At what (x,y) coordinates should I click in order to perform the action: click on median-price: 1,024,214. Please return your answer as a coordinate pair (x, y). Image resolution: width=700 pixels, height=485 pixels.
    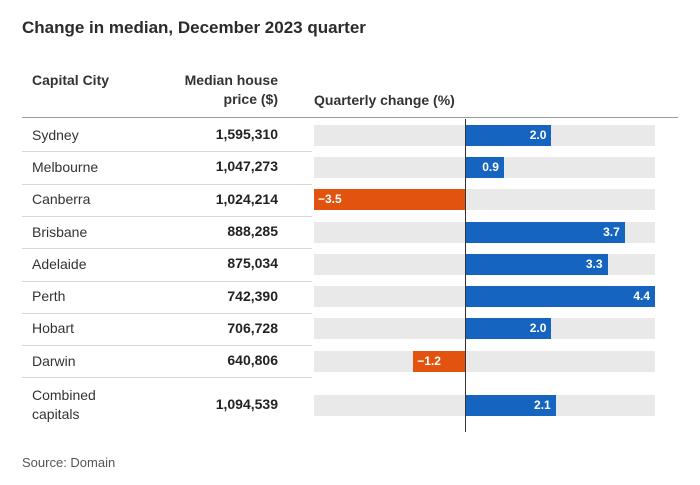
    Looking at the image, I should click on (246, 199).